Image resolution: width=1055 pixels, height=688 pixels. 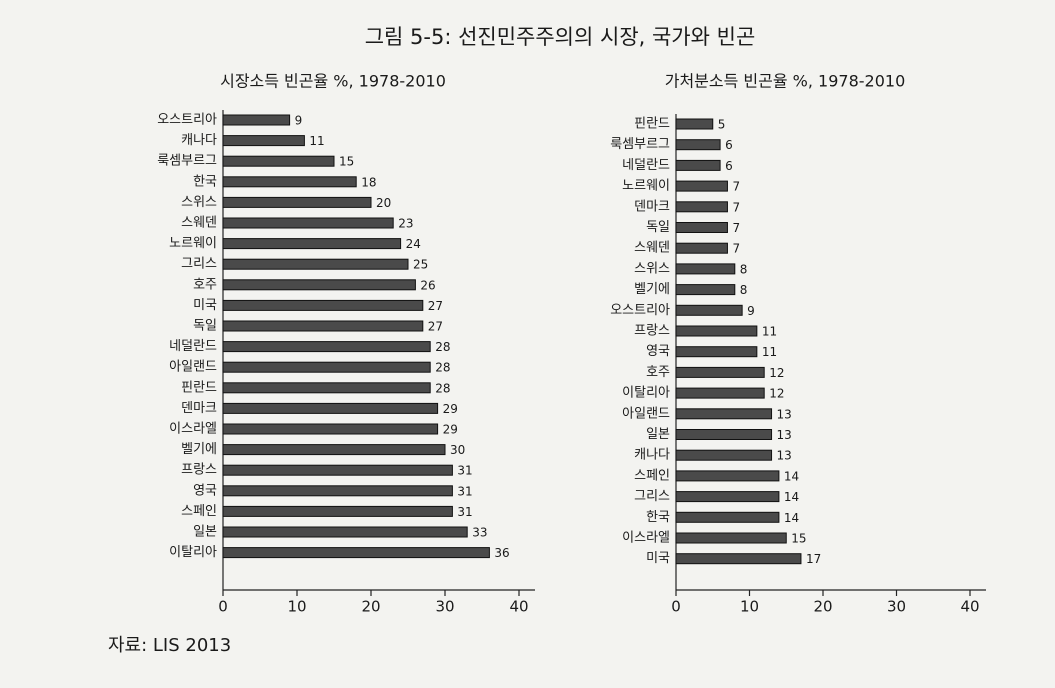 What do you see at coordinates (457, 450) in the screenshot?
I see `value-label: 30` at bounding box center [457, 450].